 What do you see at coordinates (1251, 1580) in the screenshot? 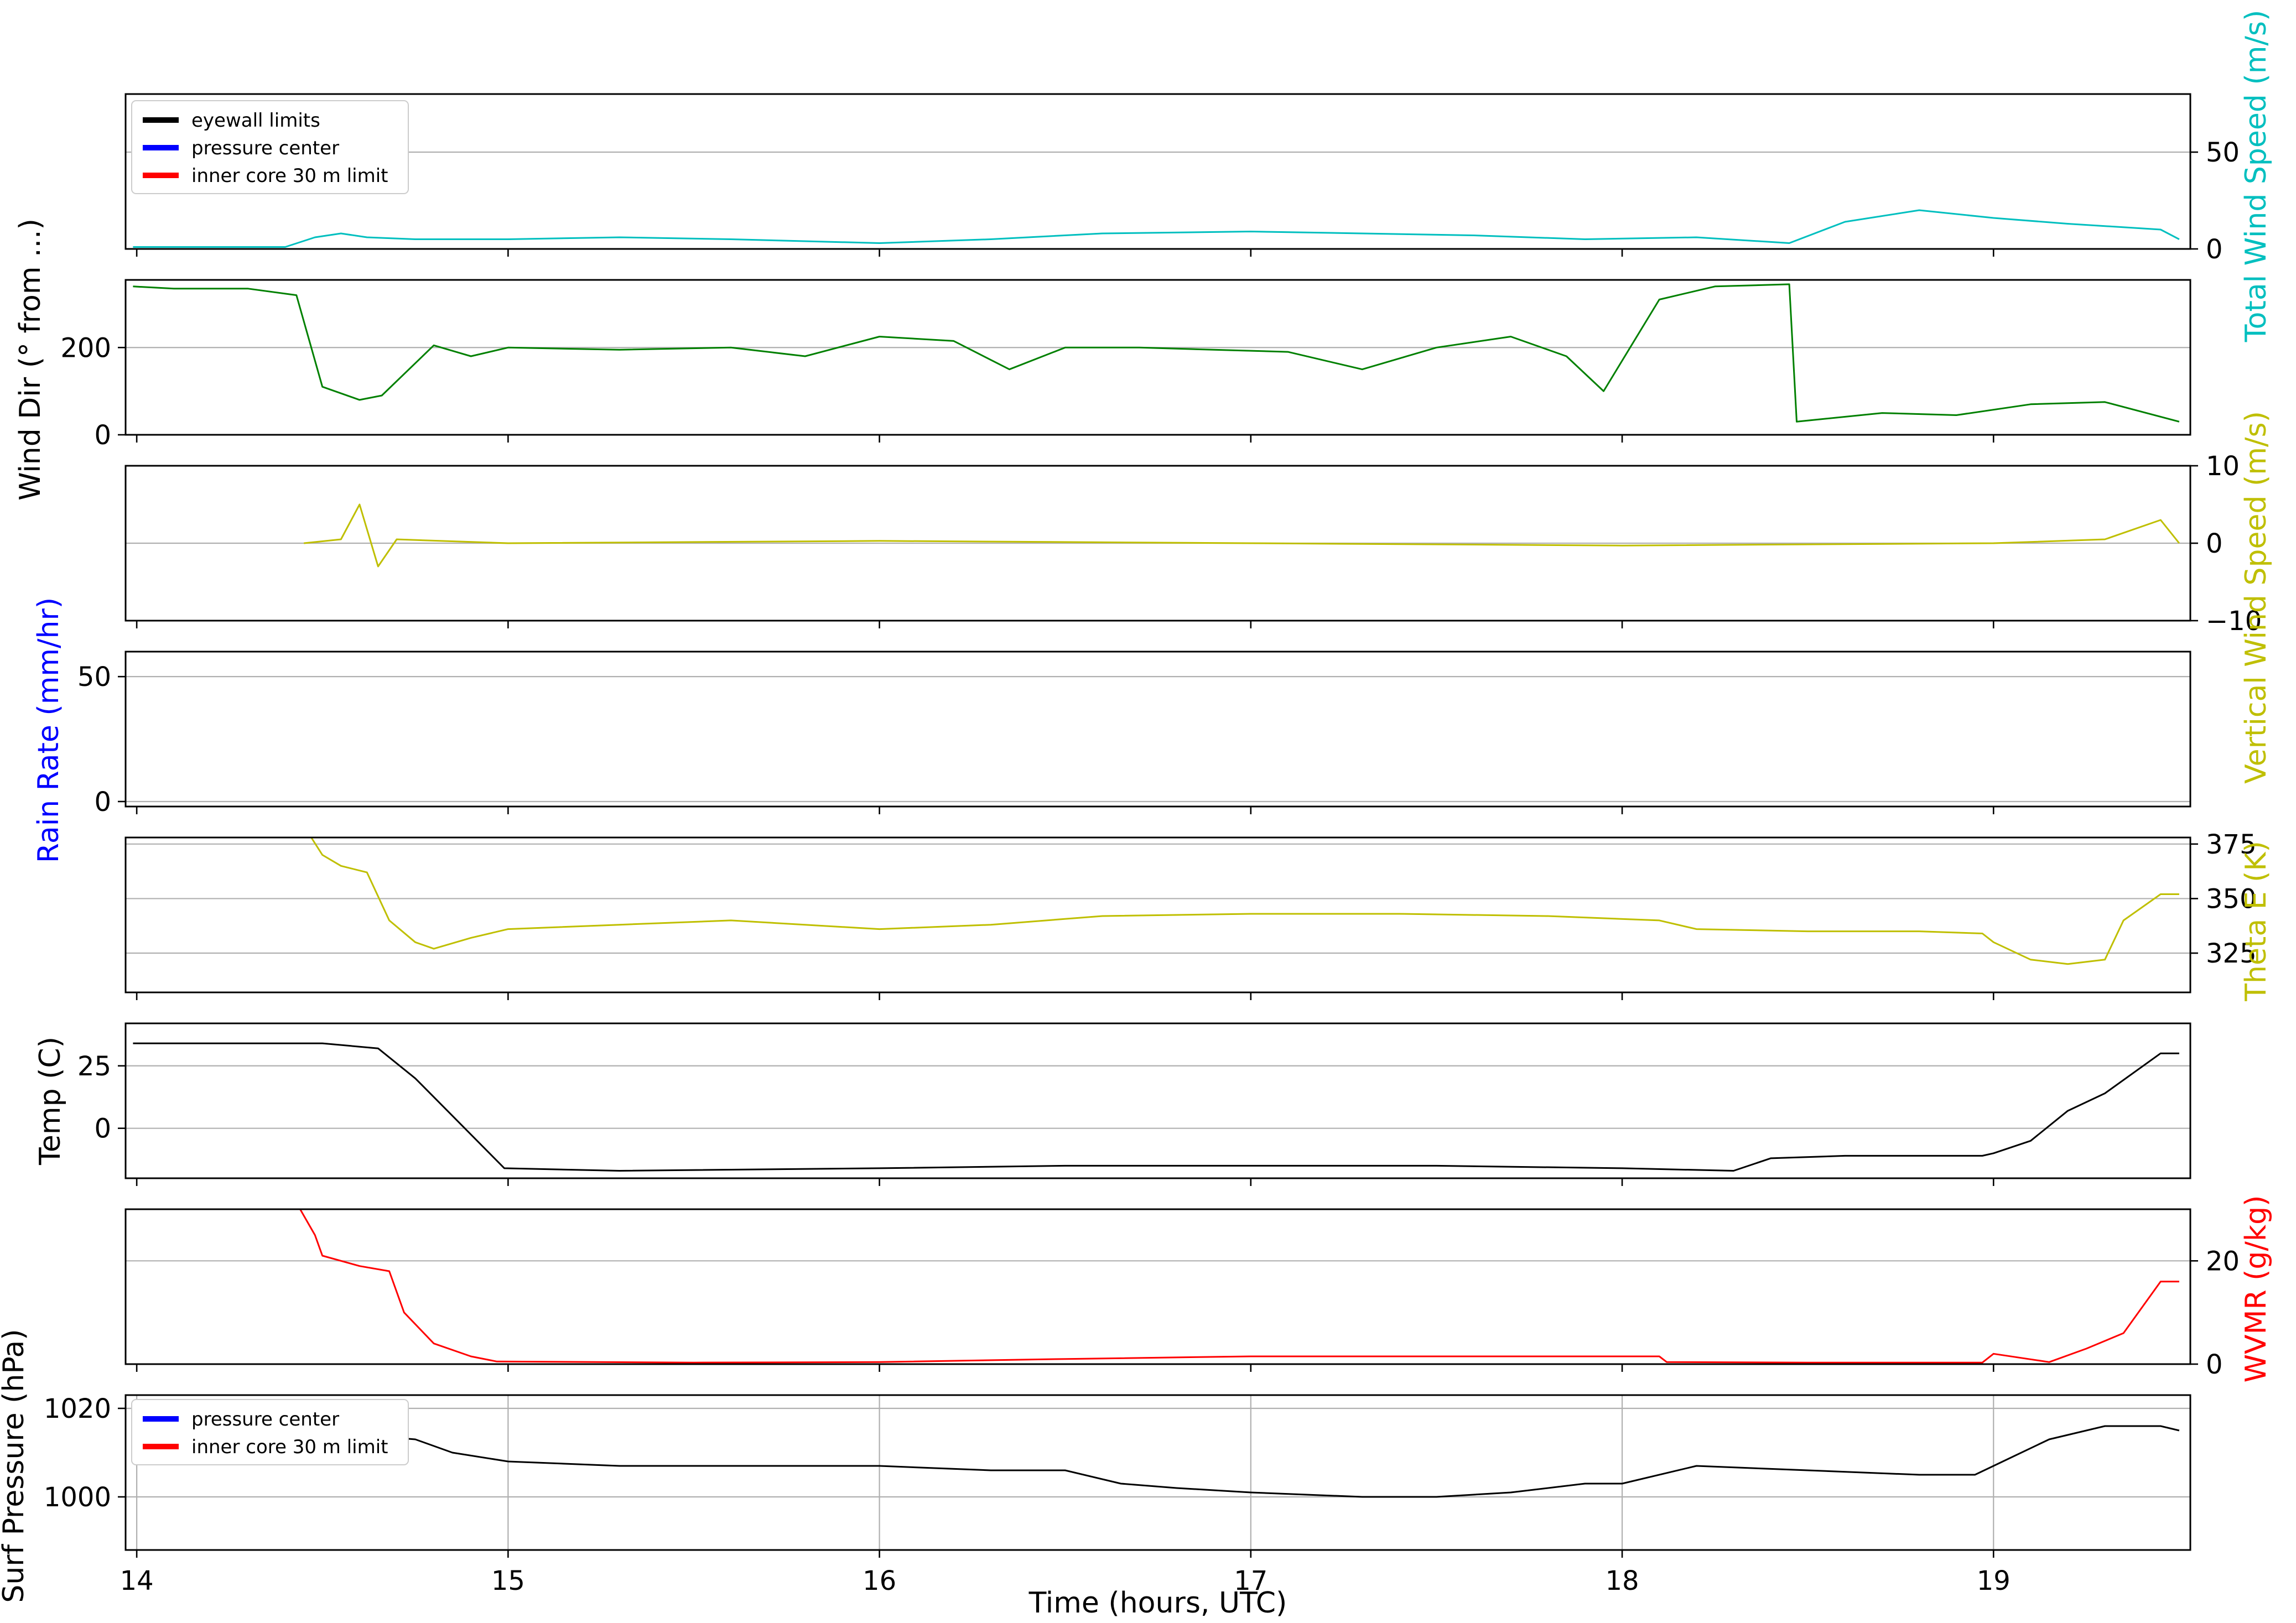
I see `x-tick-label: 17` at bounding box center [1251, 1580].